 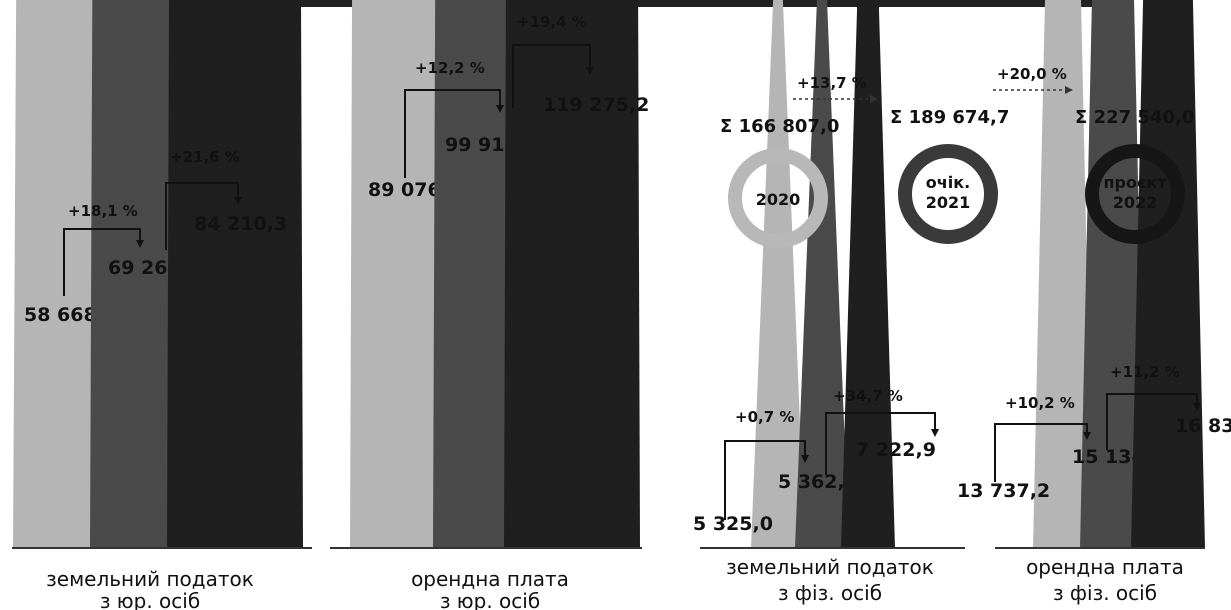 What do you see at coordinates (1135, 182) in the screenshot?
I see `ring-label-2022-line1: проєкт` at bounding box center [1135, 182].